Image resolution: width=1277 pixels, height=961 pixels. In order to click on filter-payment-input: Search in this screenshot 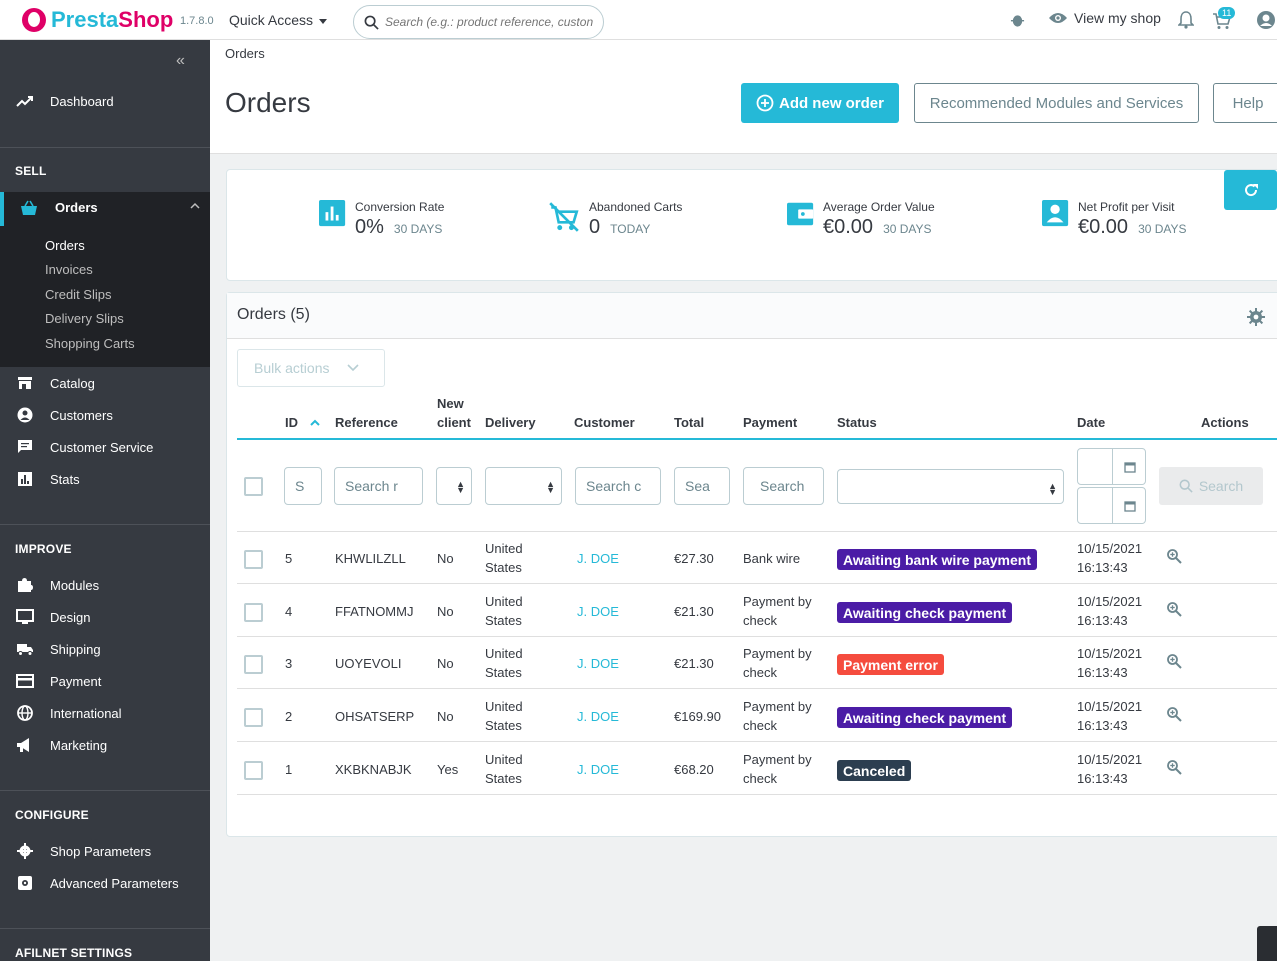, I will do `click(783, 486)`.